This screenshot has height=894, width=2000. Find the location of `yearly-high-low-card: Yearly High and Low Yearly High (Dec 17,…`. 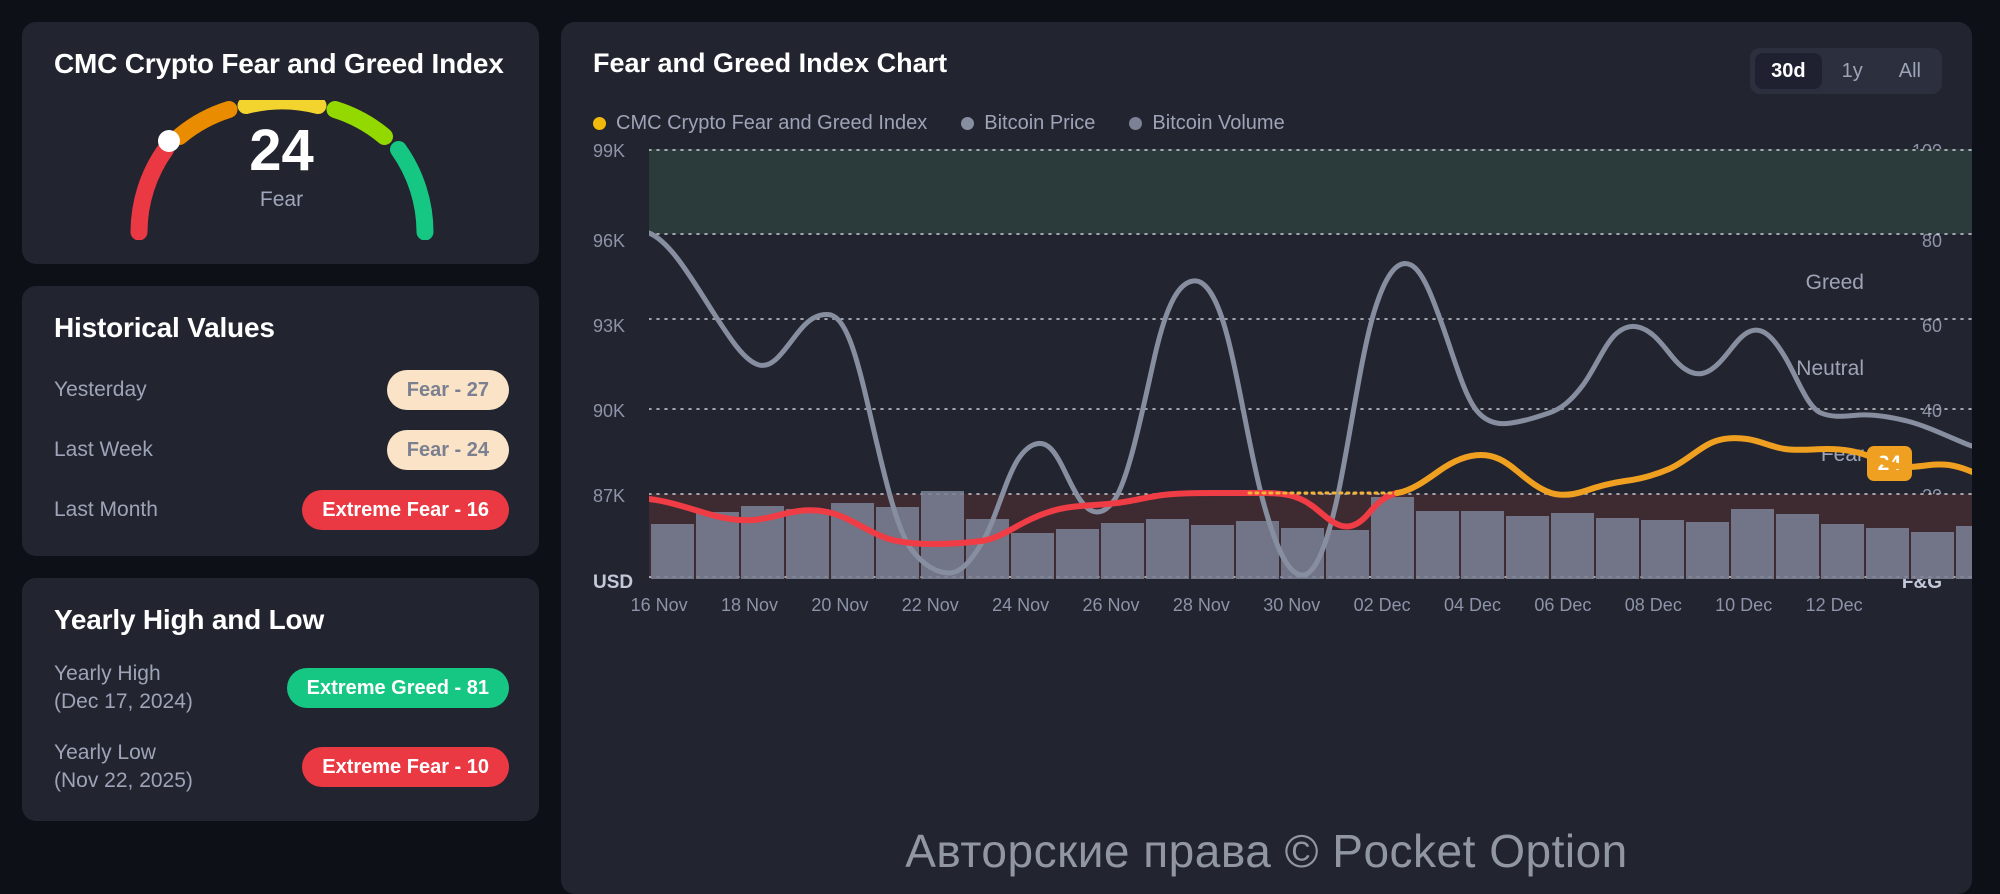

yearly-high-low-card: Yearly High and Low Yearly High (Dec 17,… is located at coordinates (280, 700).